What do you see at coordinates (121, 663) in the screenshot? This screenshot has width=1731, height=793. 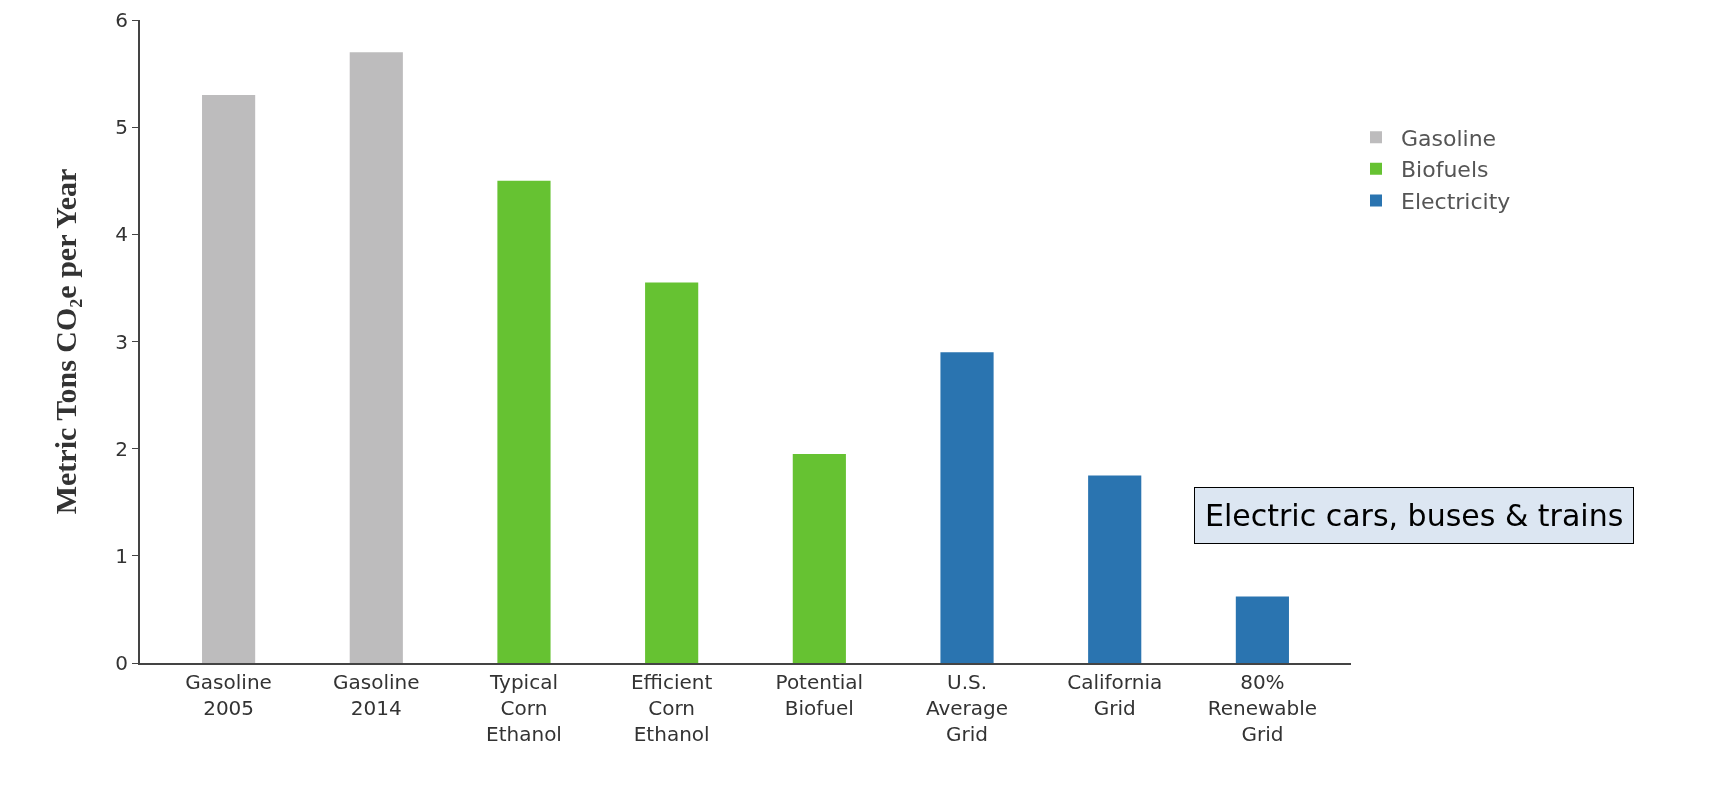 I see `y-tick-label: 0` at bounding box center [121, 663].